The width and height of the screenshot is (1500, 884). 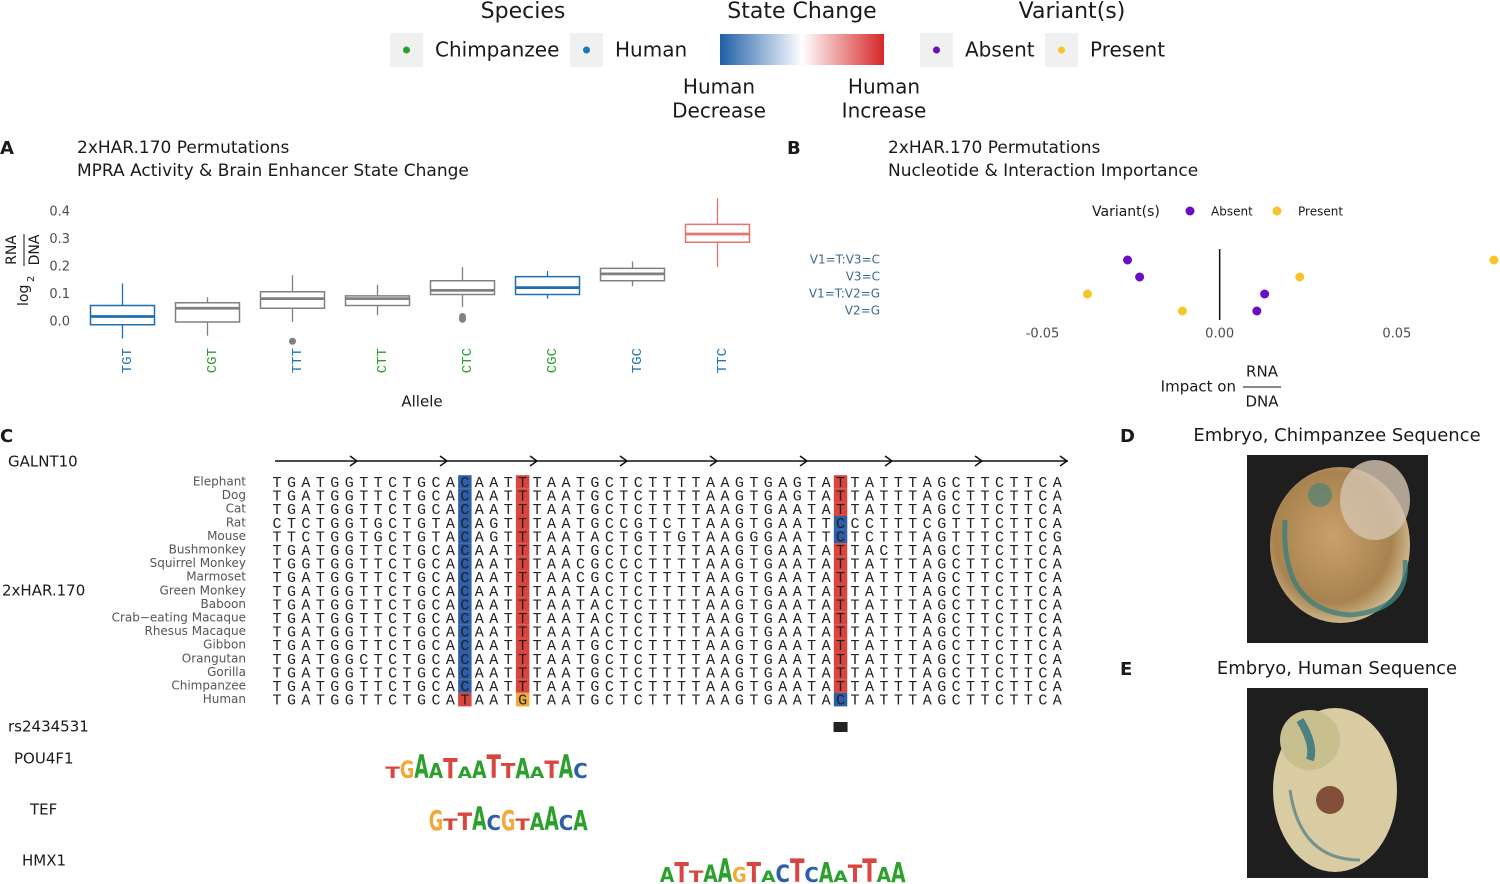 What do you see at coordinates (1262, 402) in the screenshot?
I see `x-label-den: DNA` at bounding box center [1262, 402].